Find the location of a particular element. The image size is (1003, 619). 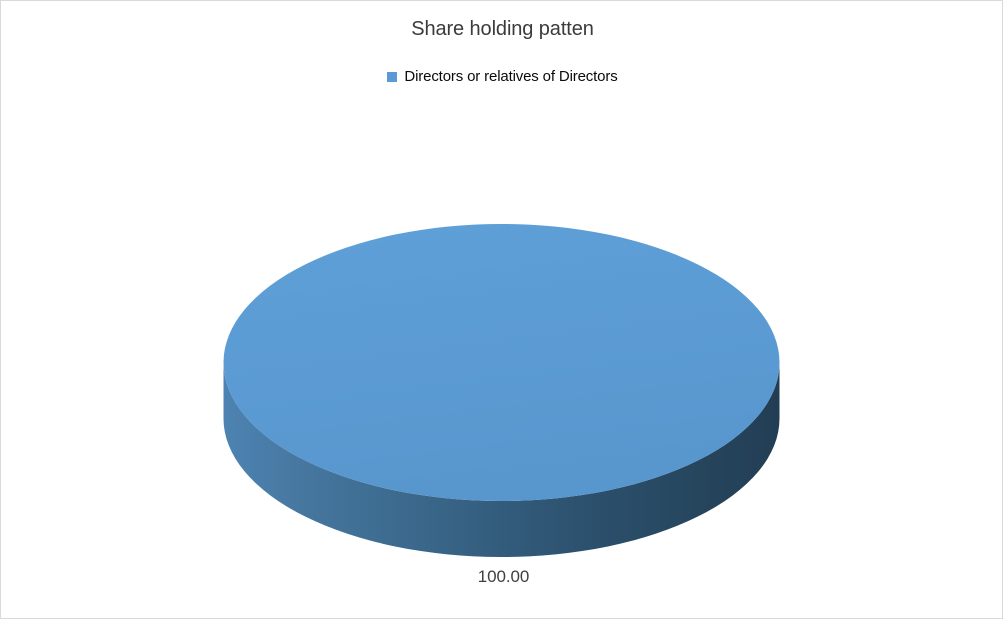

legend-item-directors: Directors or relatives of Directors is located at coordinates (502, 76).